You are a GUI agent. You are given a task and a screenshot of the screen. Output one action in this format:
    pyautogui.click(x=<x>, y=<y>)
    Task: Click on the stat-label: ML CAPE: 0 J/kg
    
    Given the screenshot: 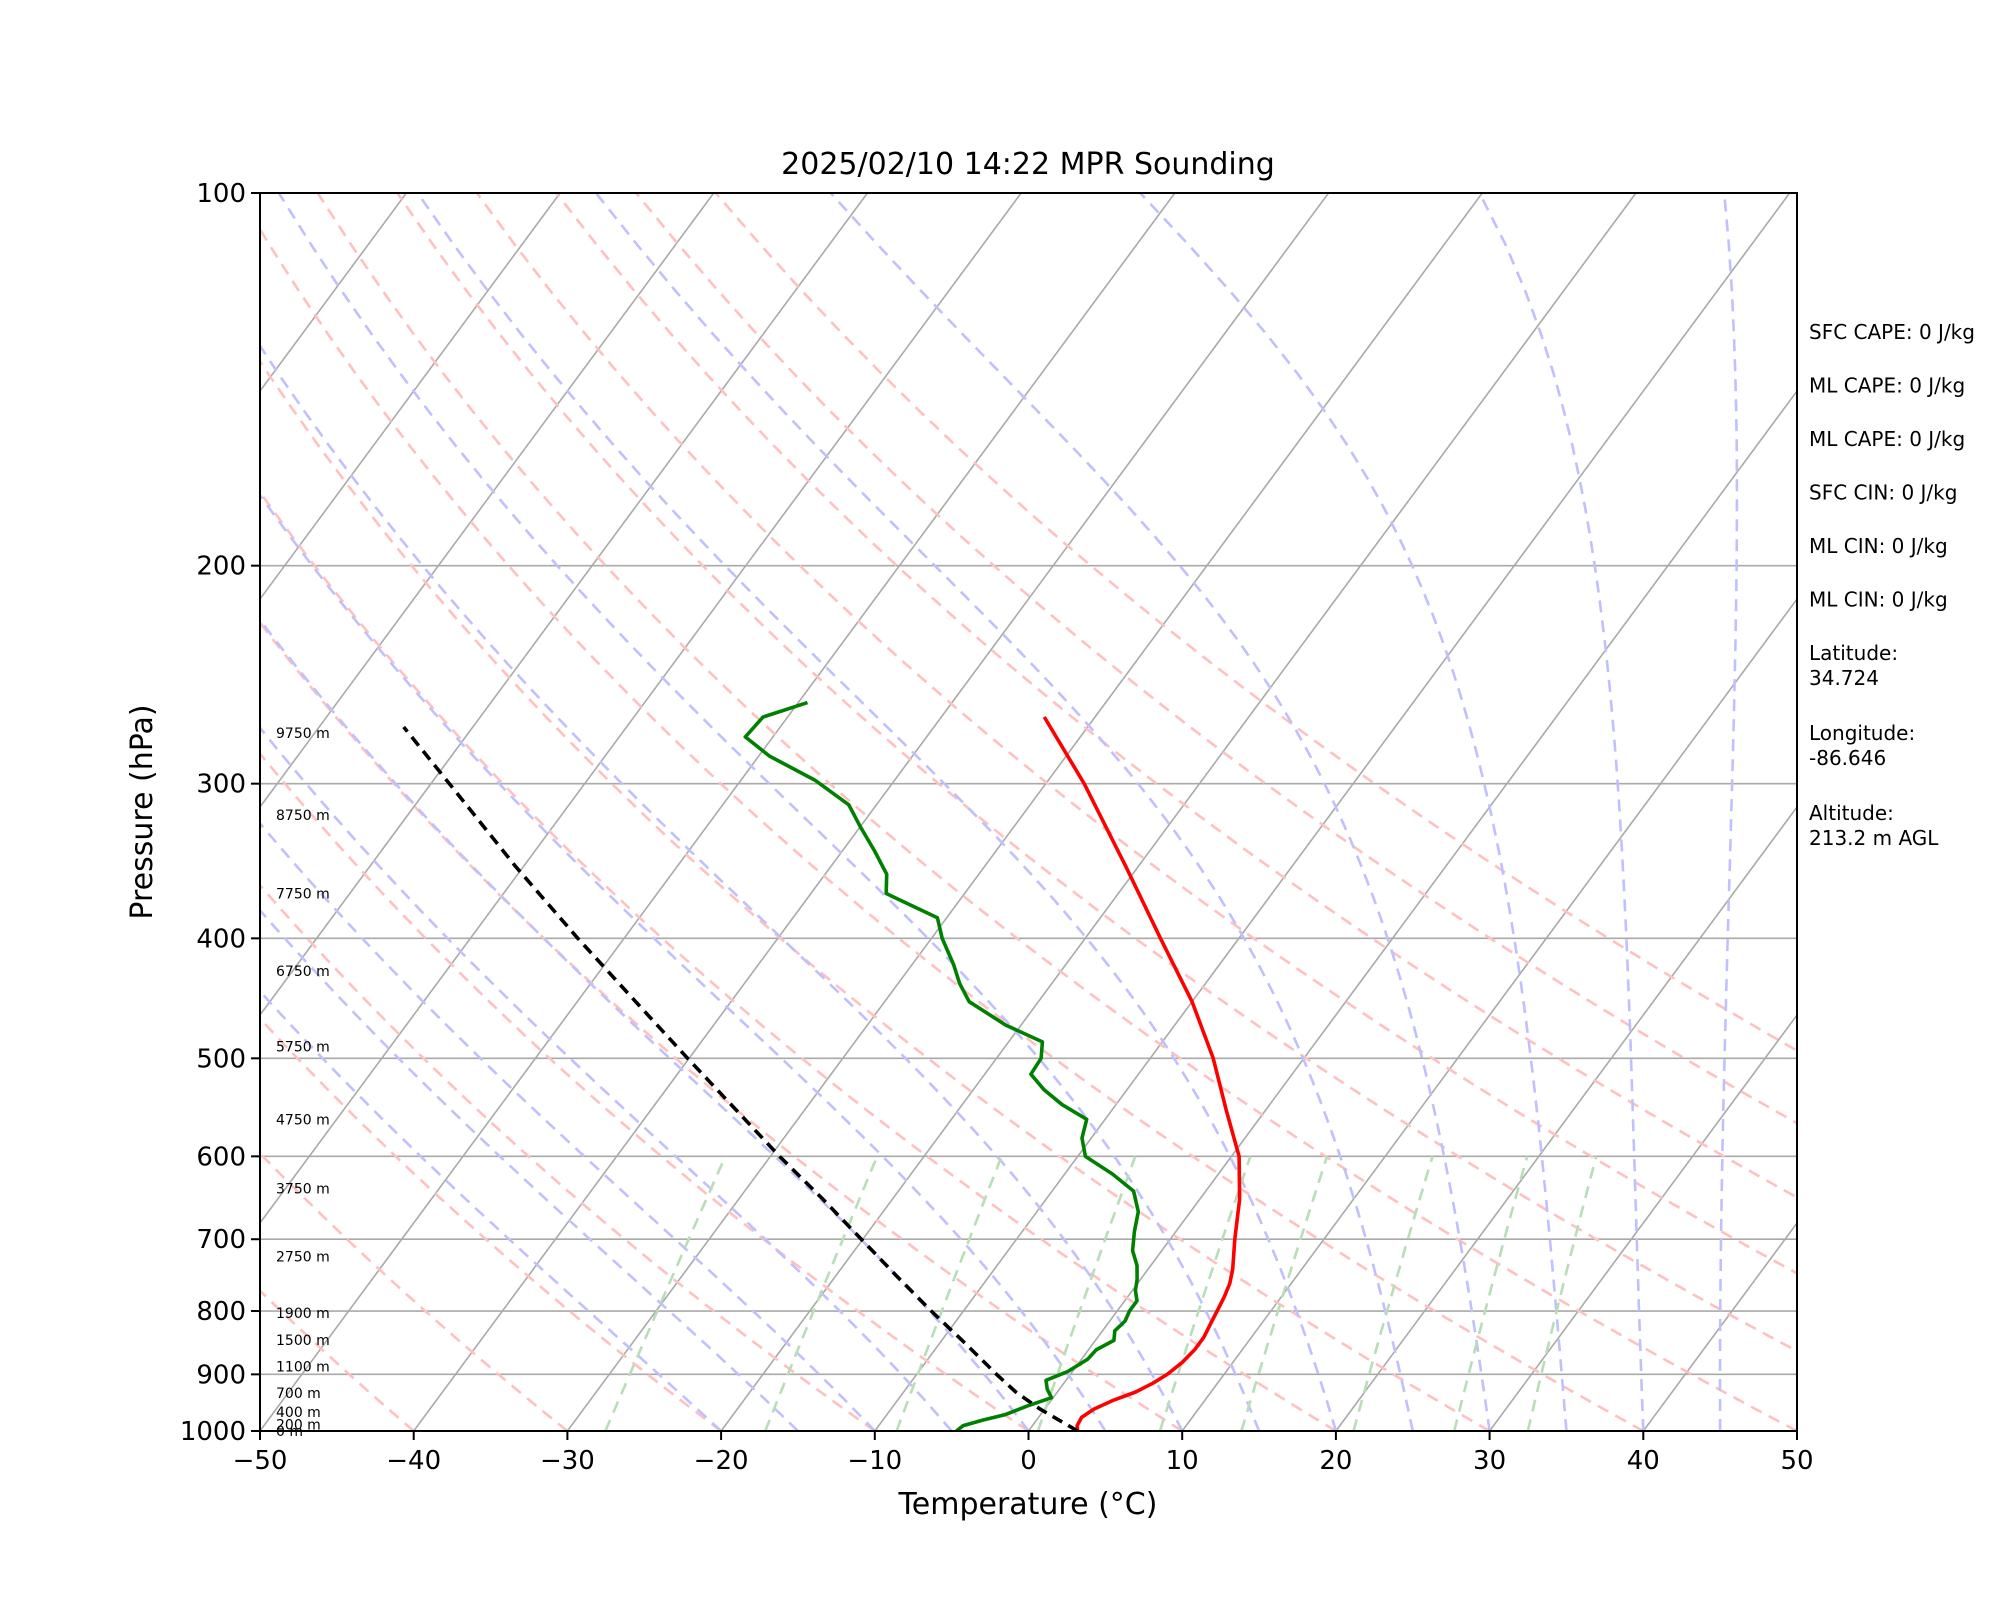 What is the action you would take?
    pyautogui.click(x=1887, y=386)
    